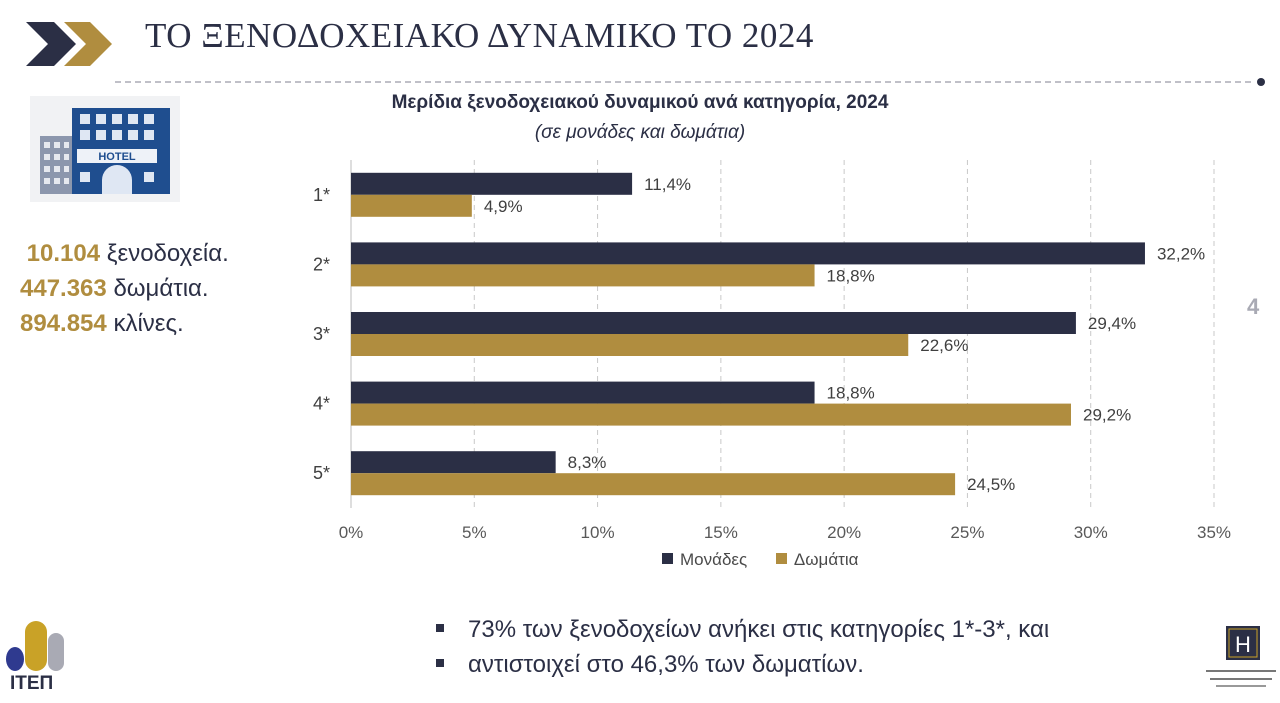  I want to click on legend-label: Δωμάτια, so click(826, 559).